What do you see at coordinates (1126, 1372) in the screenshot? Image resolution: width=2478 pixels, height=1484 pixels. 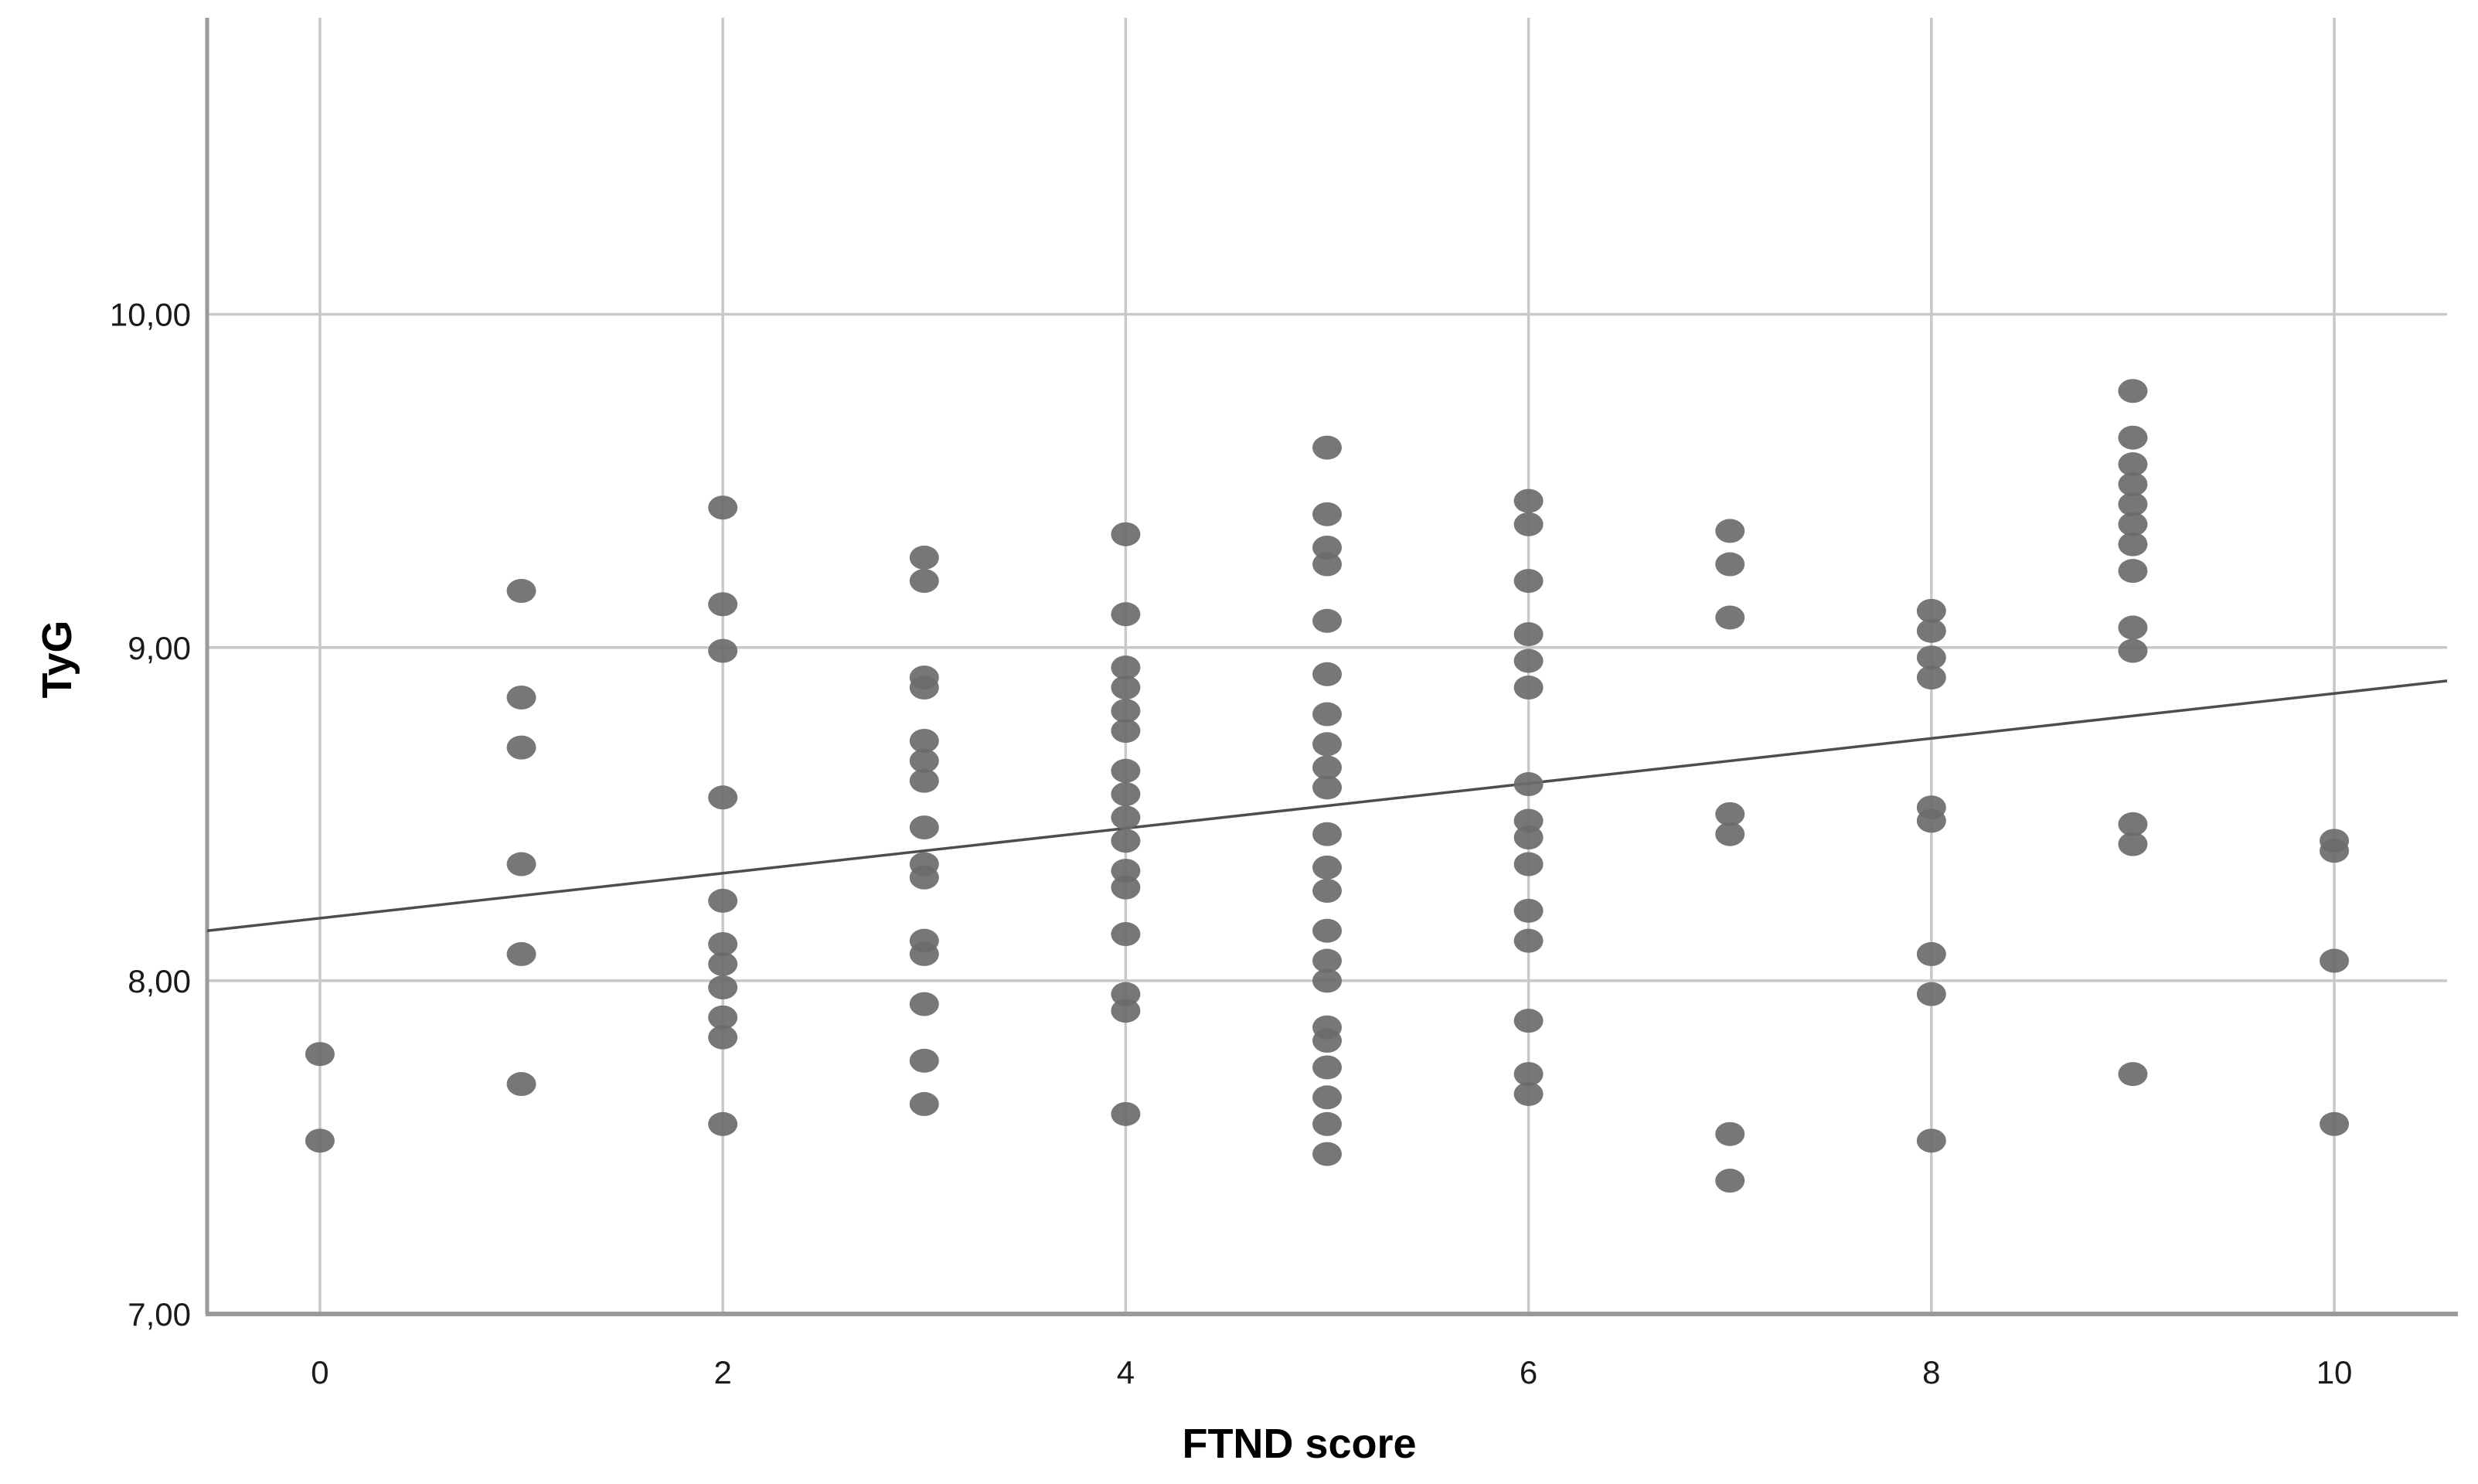 I see `x-tick-label: 4` at bounding box center [1126, 1372].